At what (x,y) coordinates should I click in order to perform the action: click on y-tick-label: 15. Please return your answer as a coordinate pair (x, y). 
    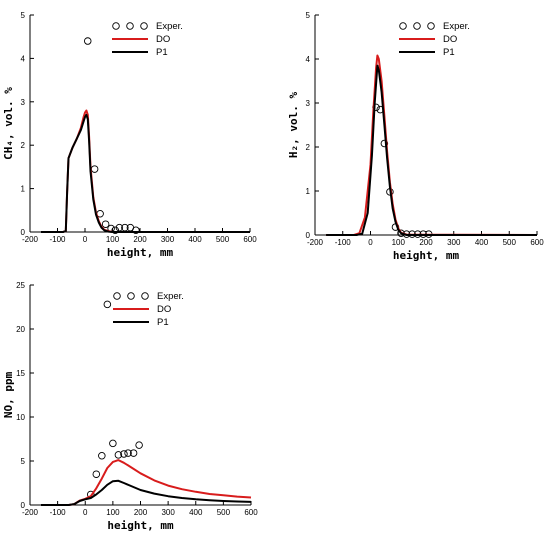
    Looking at the image, I should click on (20, 373).